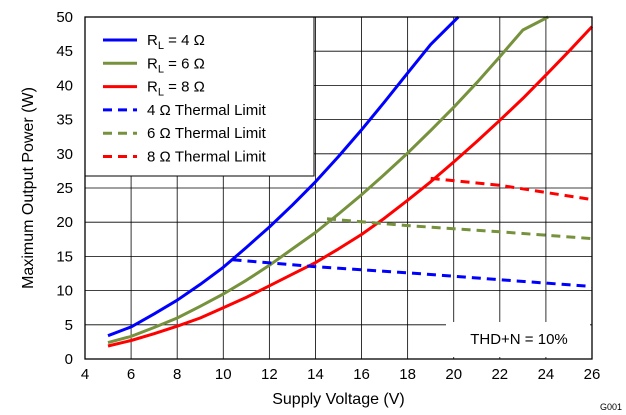 This screenshot has height=415, width=626. Describe the element at coordinates (28, 188) in the screenshot. I see `y-axis-label: Maximum Output Power (W)` at that location.